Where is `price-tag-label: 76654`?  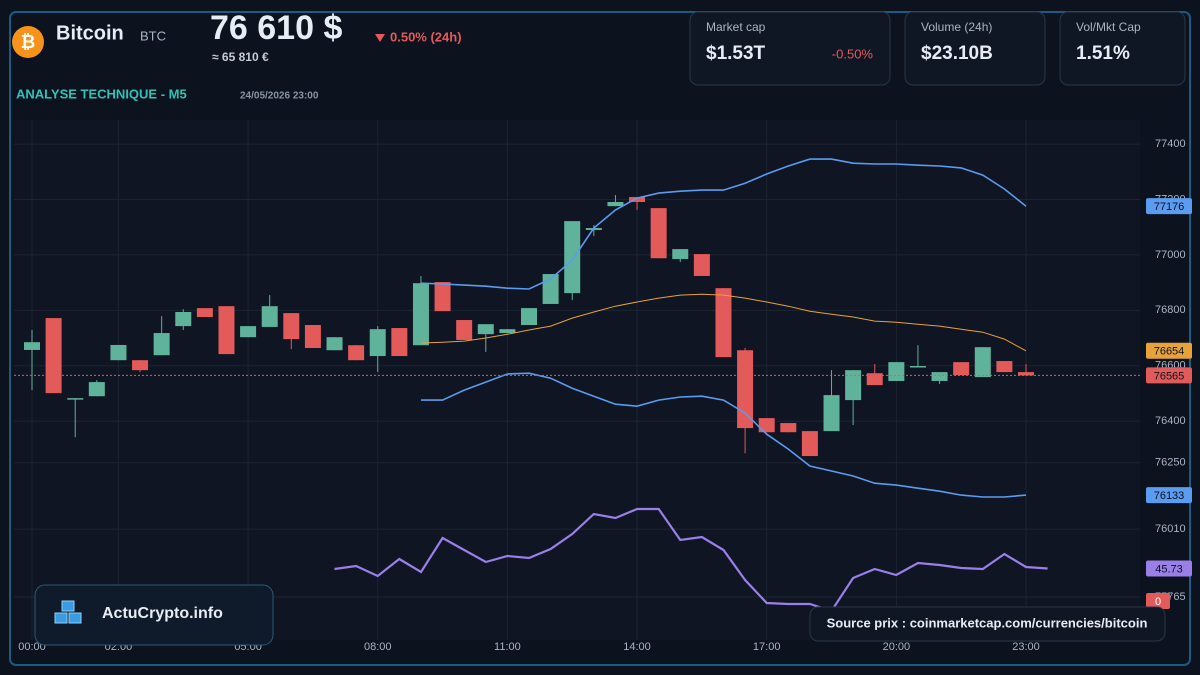
price-tag-label: 76654 is located at coordinates (1169, 352).